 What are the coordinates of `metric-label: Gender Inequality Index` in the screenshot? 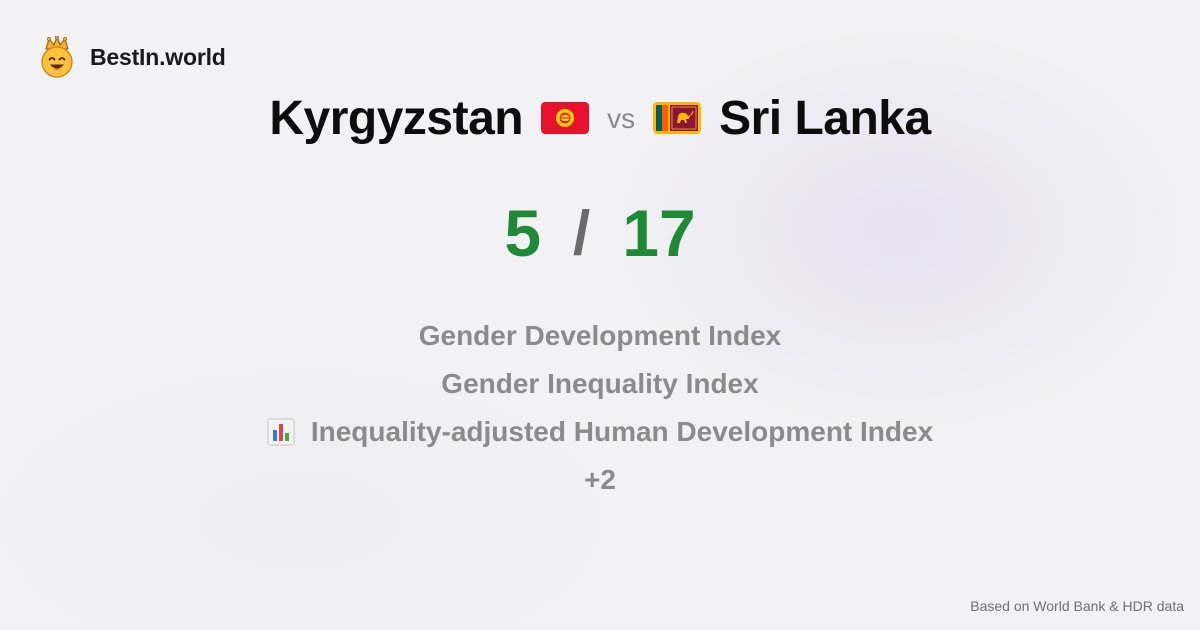 It's located at (600, 383).